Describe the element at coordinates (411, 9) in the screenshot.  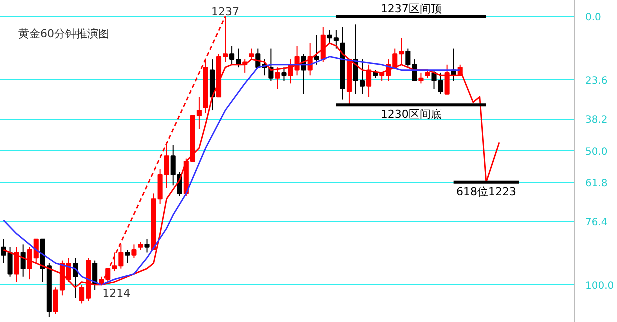
I see `series-label: 1237区间顶` at that location.